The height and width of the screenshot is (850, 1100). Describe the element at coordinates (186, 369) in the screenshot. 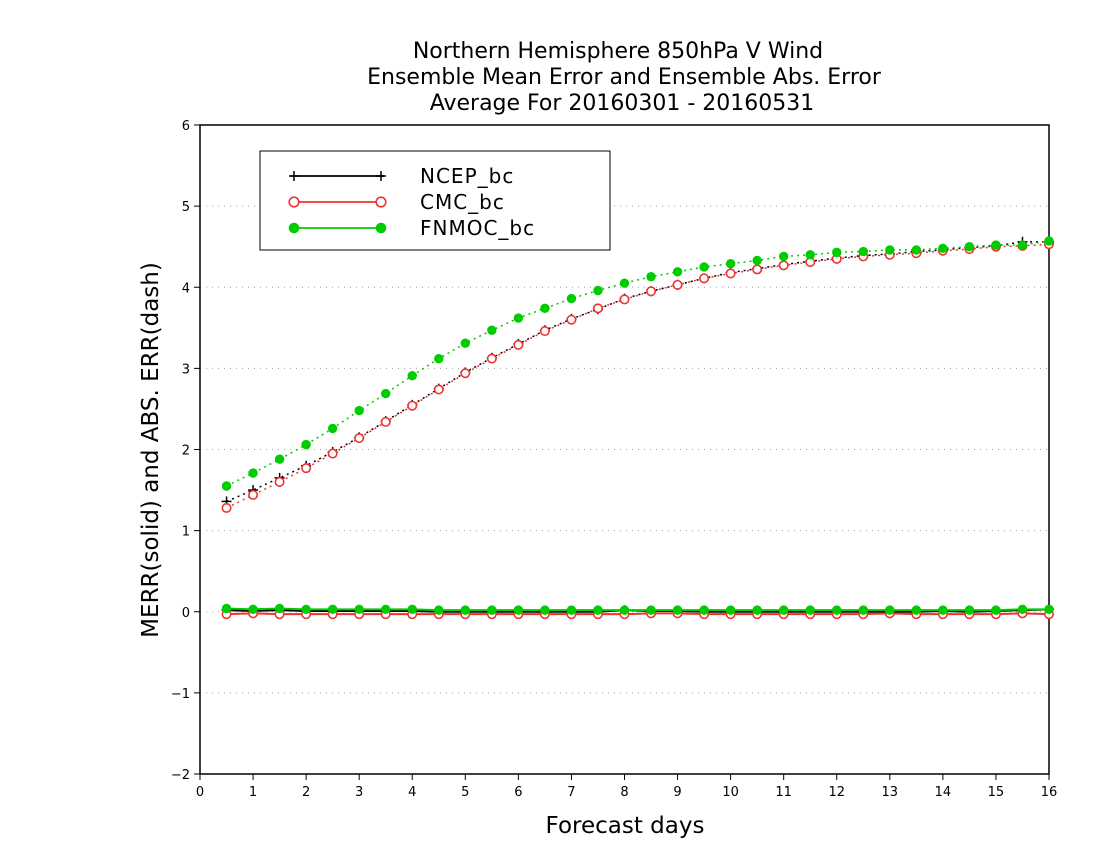

I see `y-tick-label: 3` at that location.